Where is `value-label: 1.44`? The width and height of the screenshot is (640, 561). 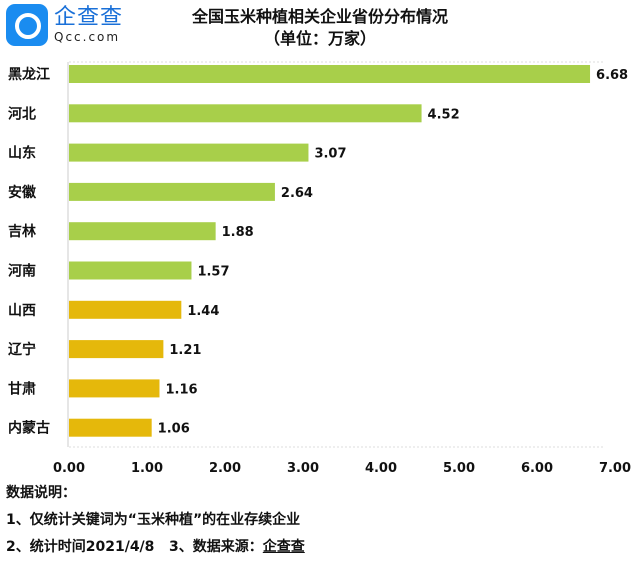 value-label: 1.44 is located at coordinates (203, 311).